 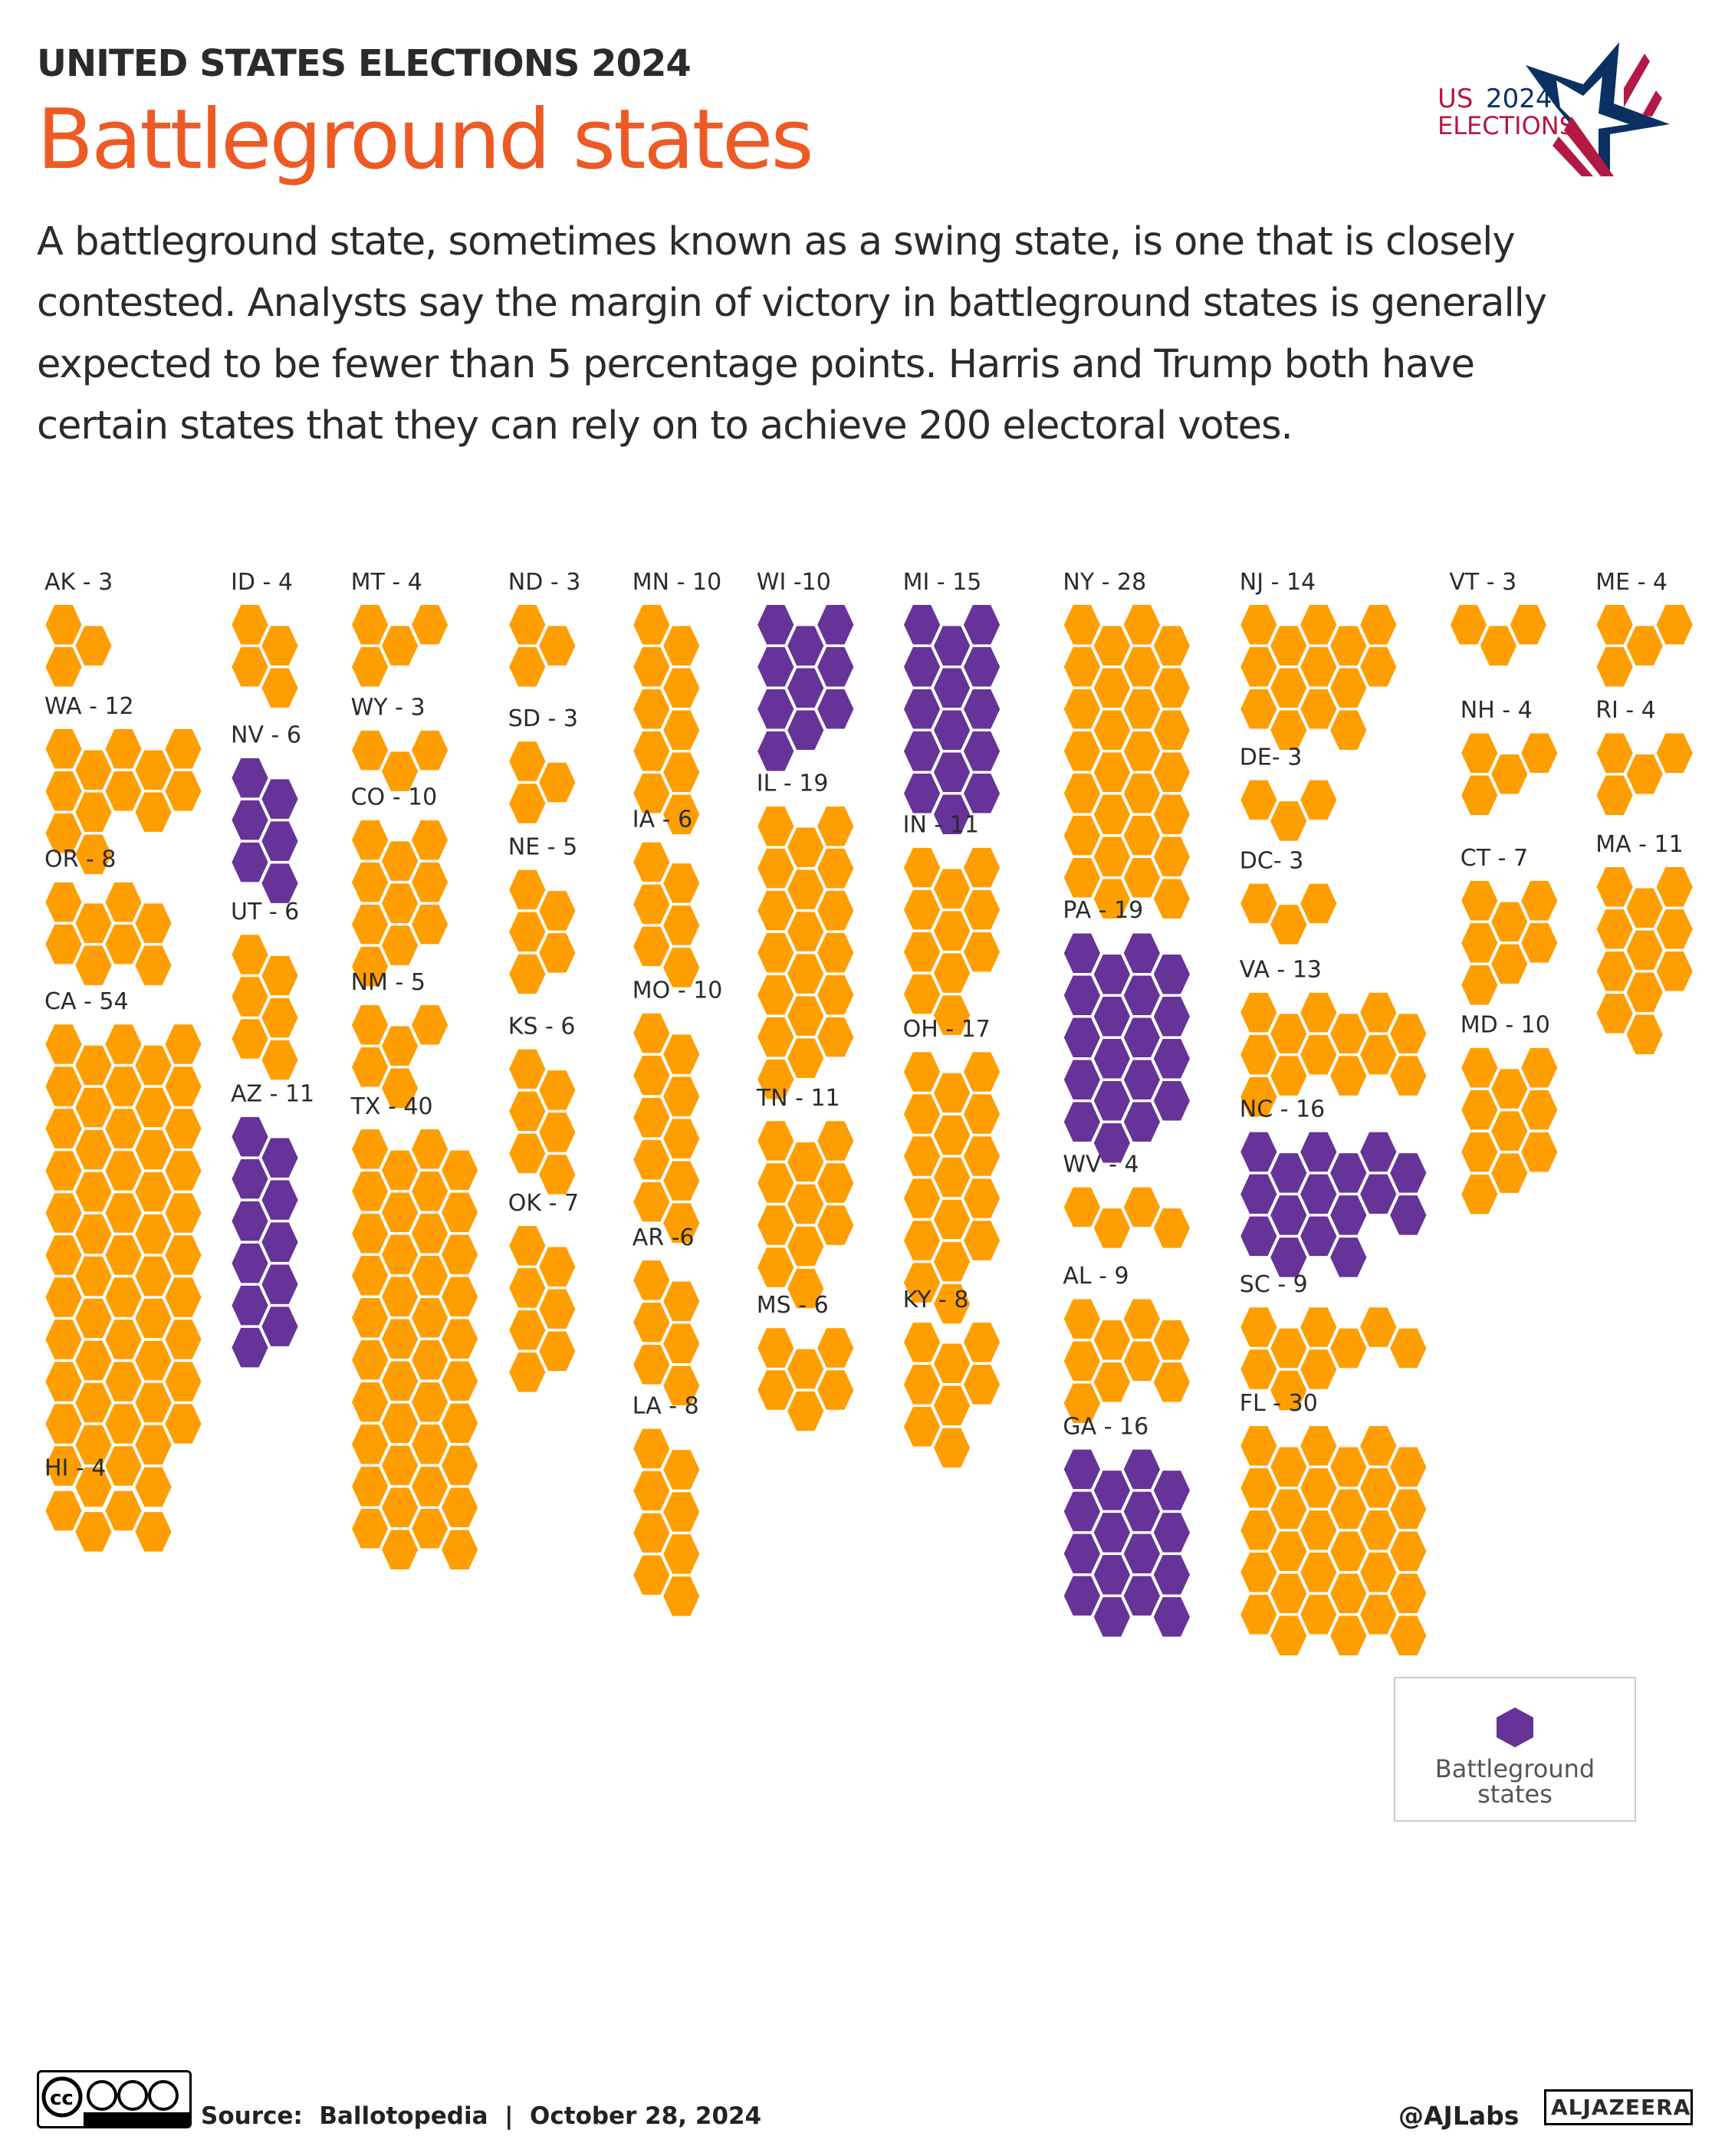 What do you see at coordinates (542, 1105) in the screenshot?
I see `state-ks: KS - 6` at bounding box center [542, 1105].